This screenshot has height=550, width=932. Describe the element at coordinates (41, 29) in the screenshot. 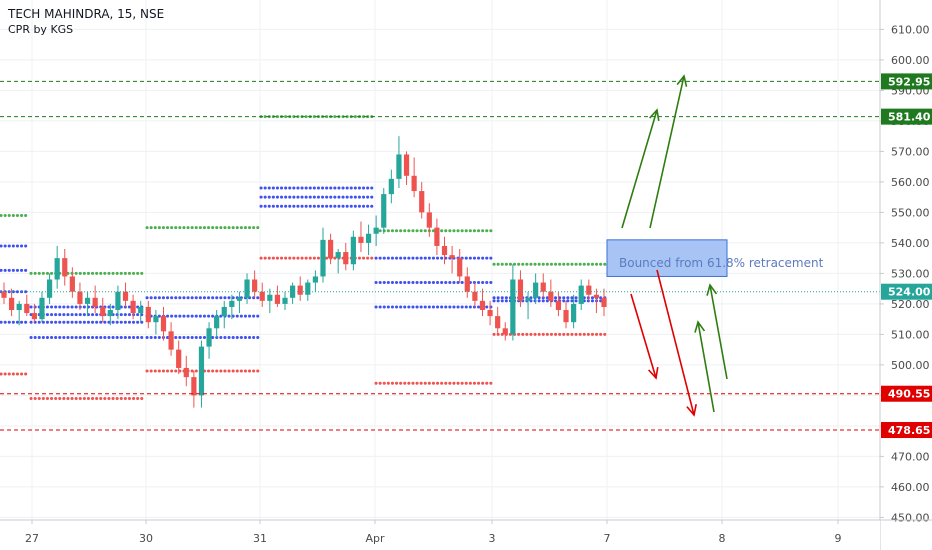

I see `indicator-label: CPR by KGS` at that location.